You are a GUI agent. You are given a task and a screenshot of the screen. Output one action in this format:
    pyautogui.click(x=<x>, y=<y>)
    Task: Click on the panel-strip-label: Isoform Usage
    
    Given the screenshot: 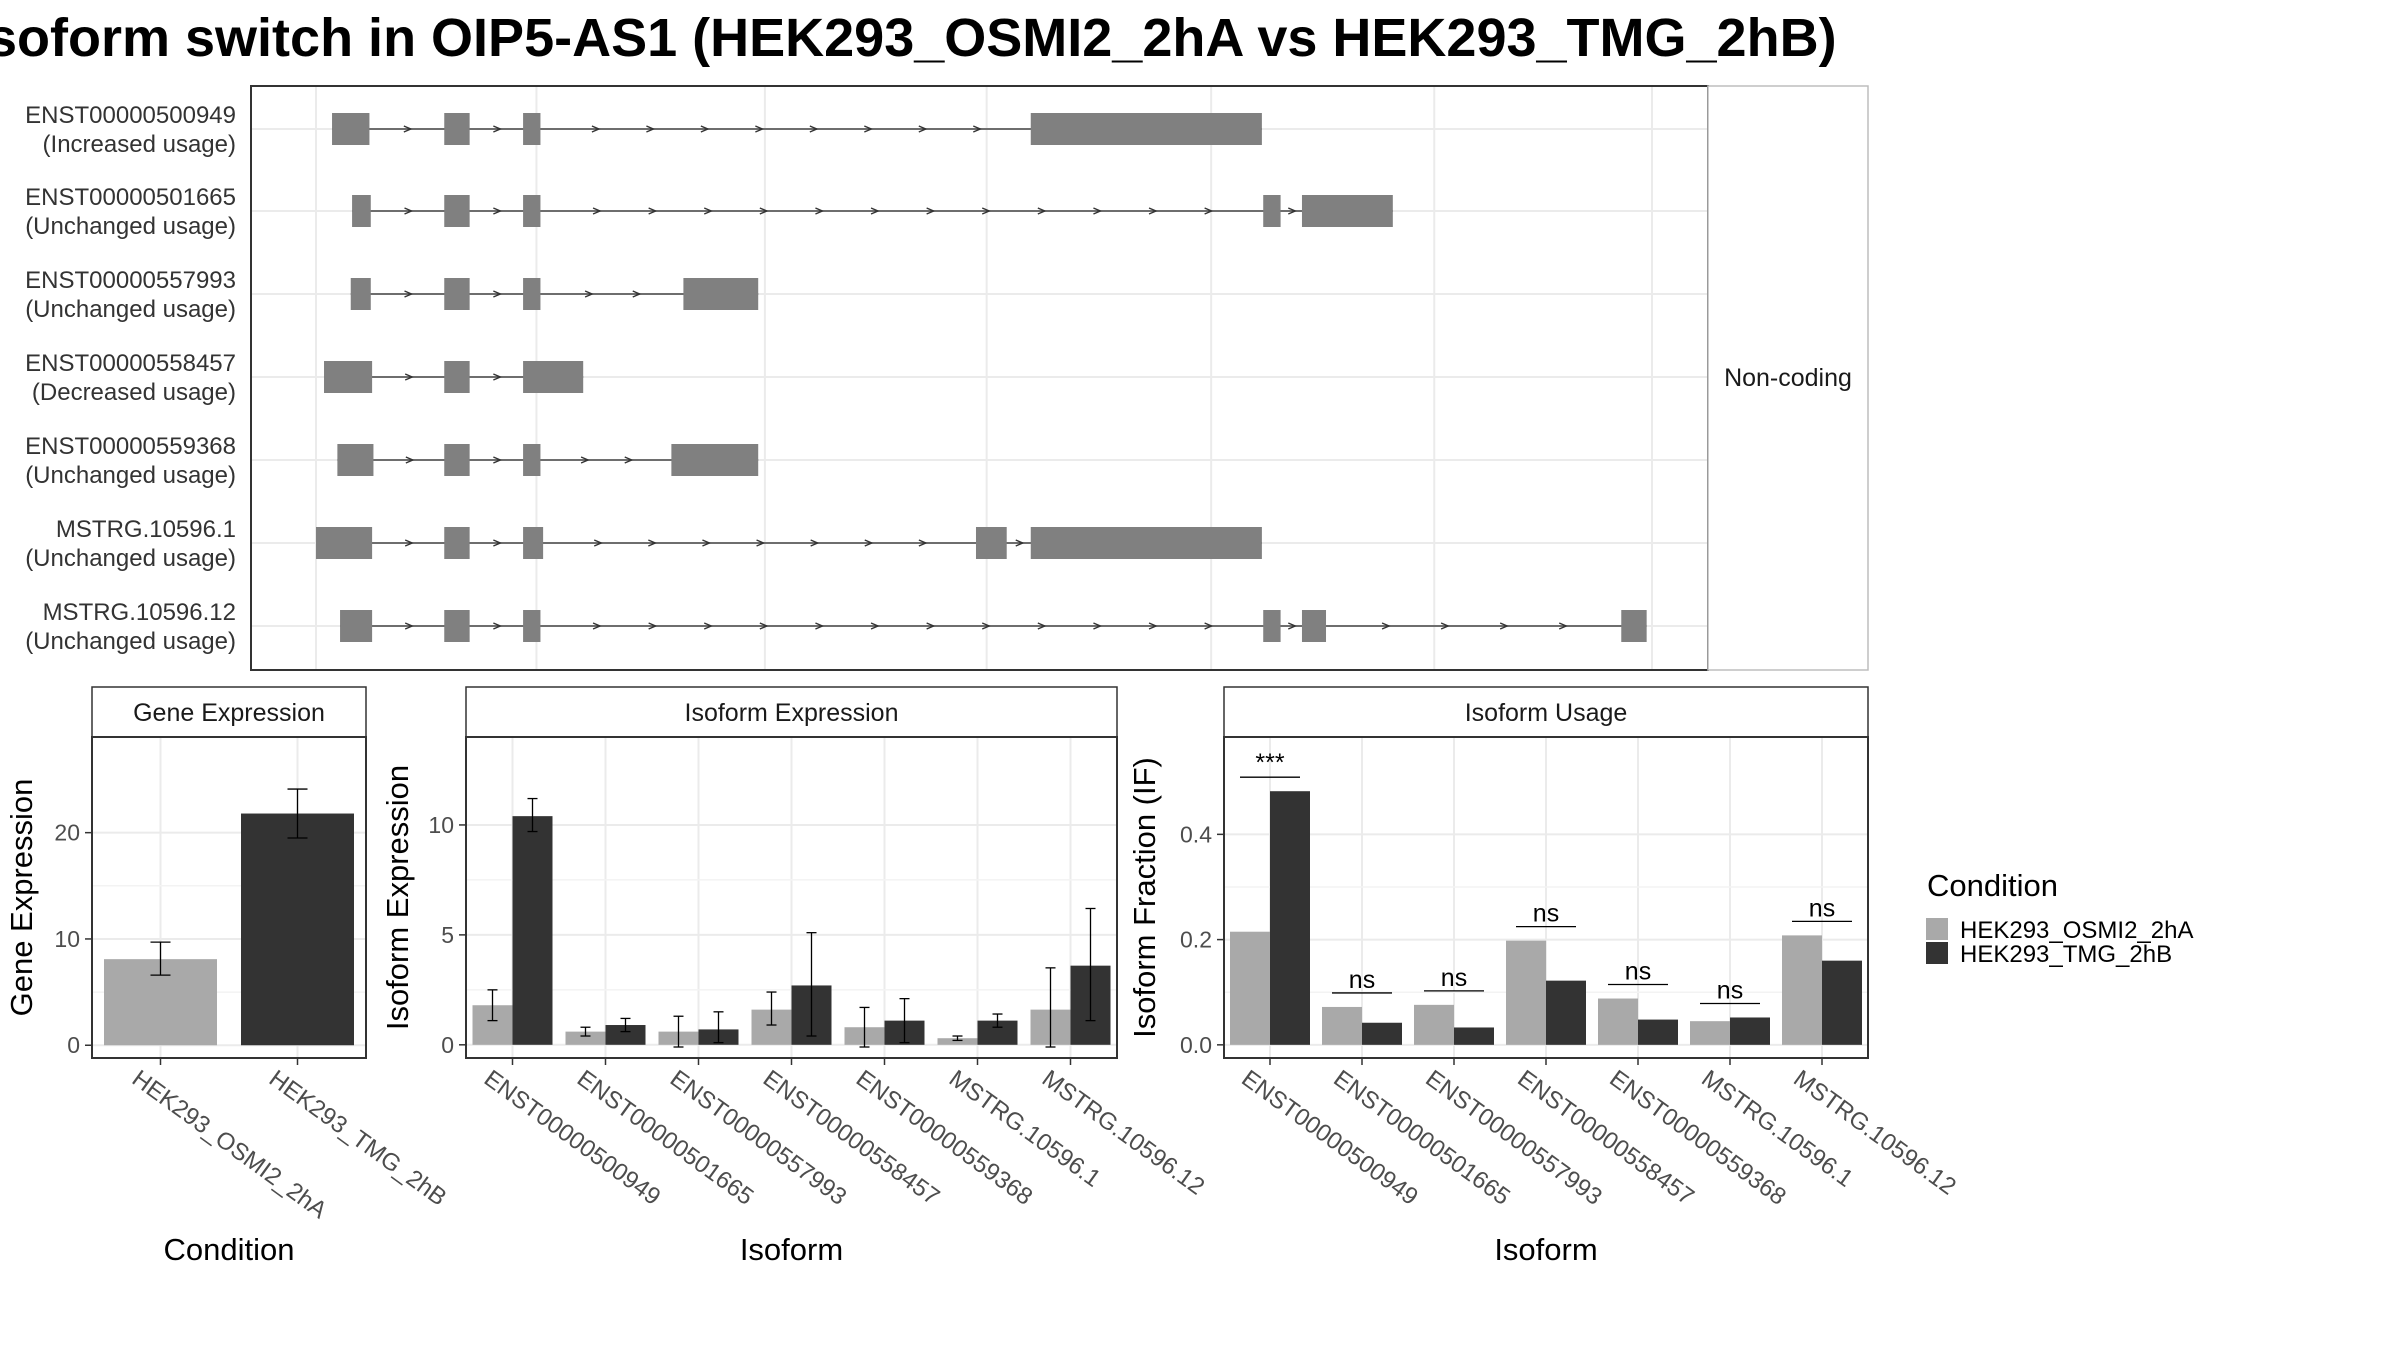 What is the action you would take?
    pyautogui.click(x=1546, y=713)
    